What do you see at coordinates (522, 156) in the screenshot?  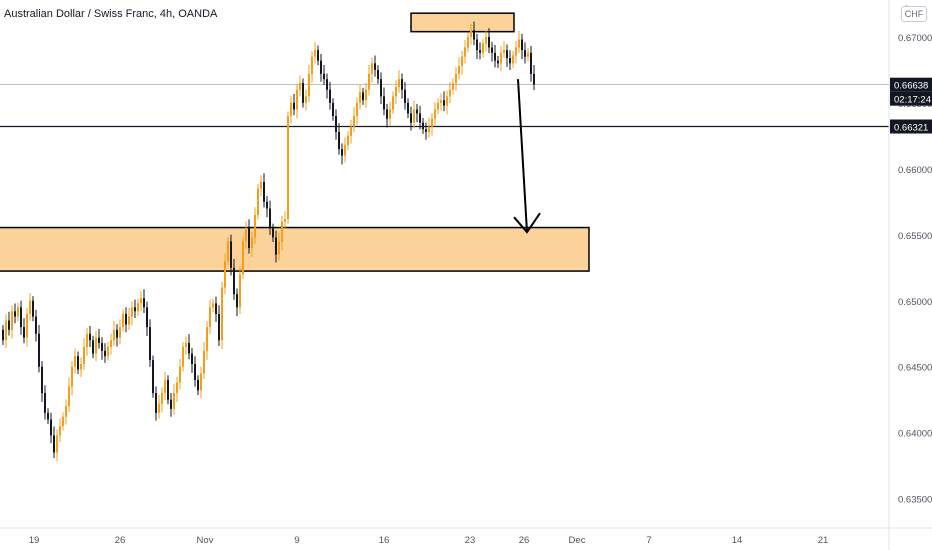 I see `arrow-shaft` at bounding box center [522, 156].